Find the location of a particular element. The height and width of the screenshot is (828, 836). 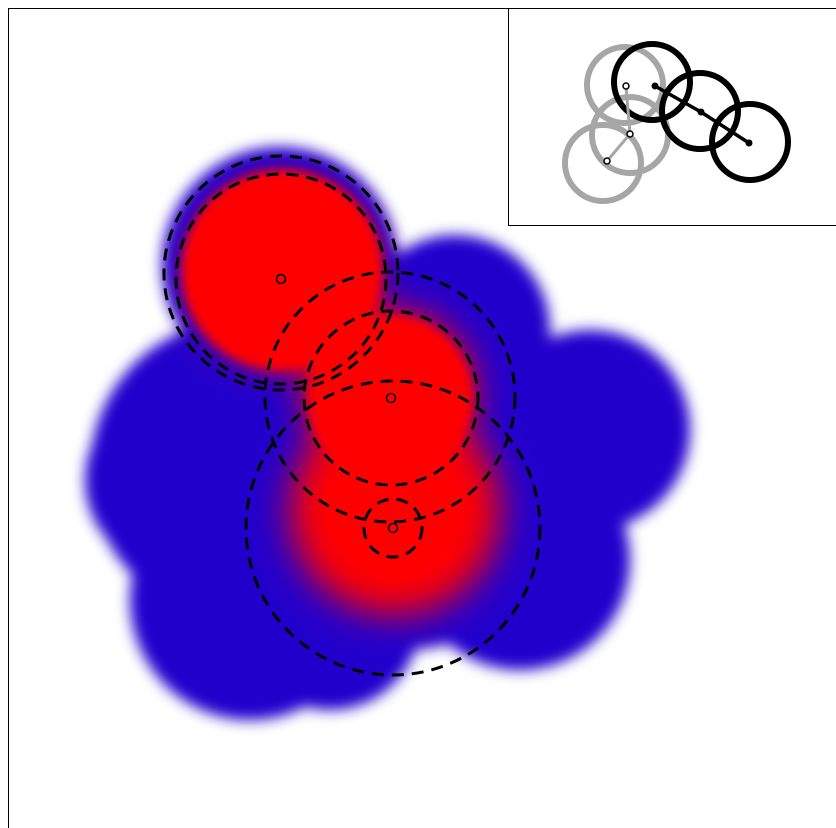

inner-red-core is located at coordinates (327, 325).